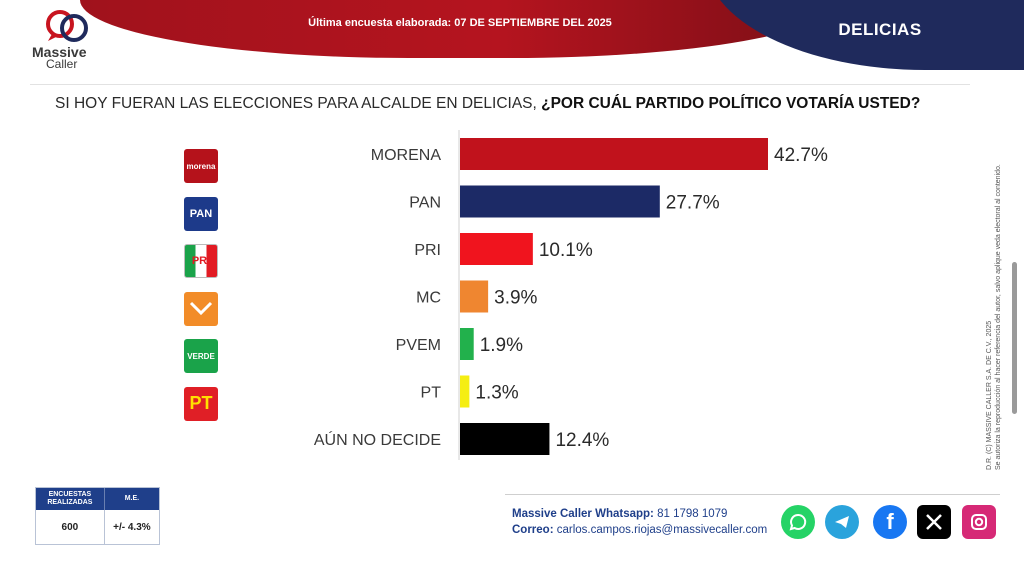 The image size is (1024, 565). I want to click on whatsapp-contact: Massive Caller Whatsapp: 81 1798 1079, so click(619, 514).